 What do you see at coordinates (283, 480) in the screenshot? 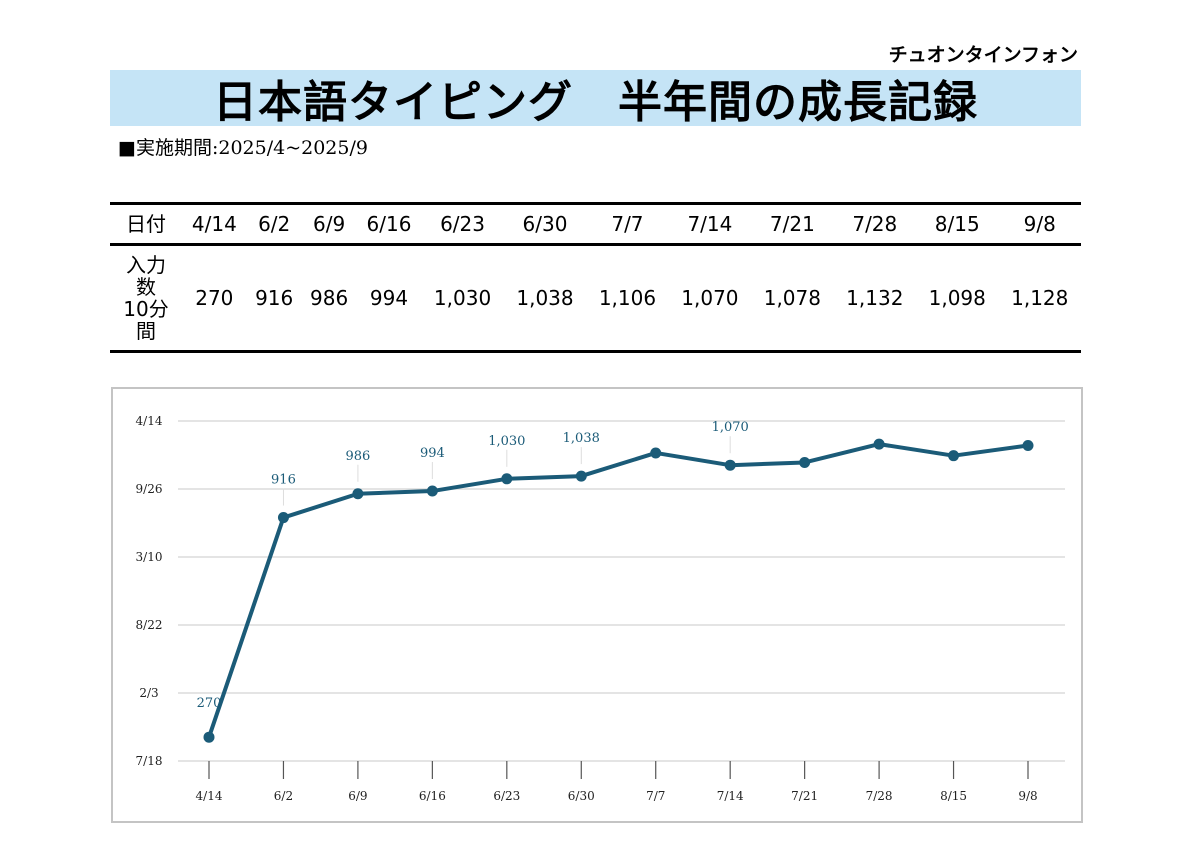
I see `data-label: 916` at bounding box center [283, 480].